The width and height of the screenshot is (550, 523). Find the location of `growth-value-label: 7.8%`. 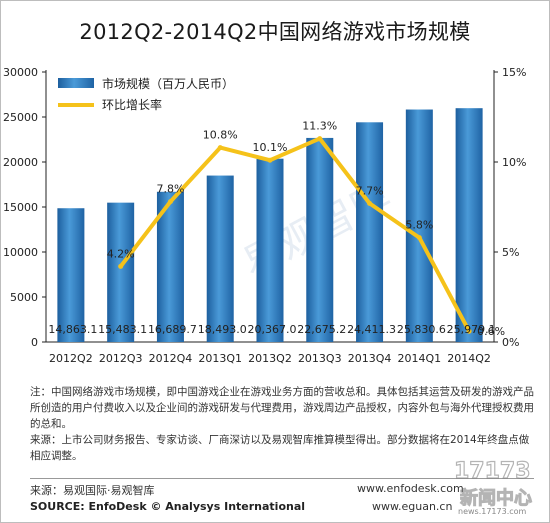

growth-value-label: 7.8% is located at coordinates (170, 189).